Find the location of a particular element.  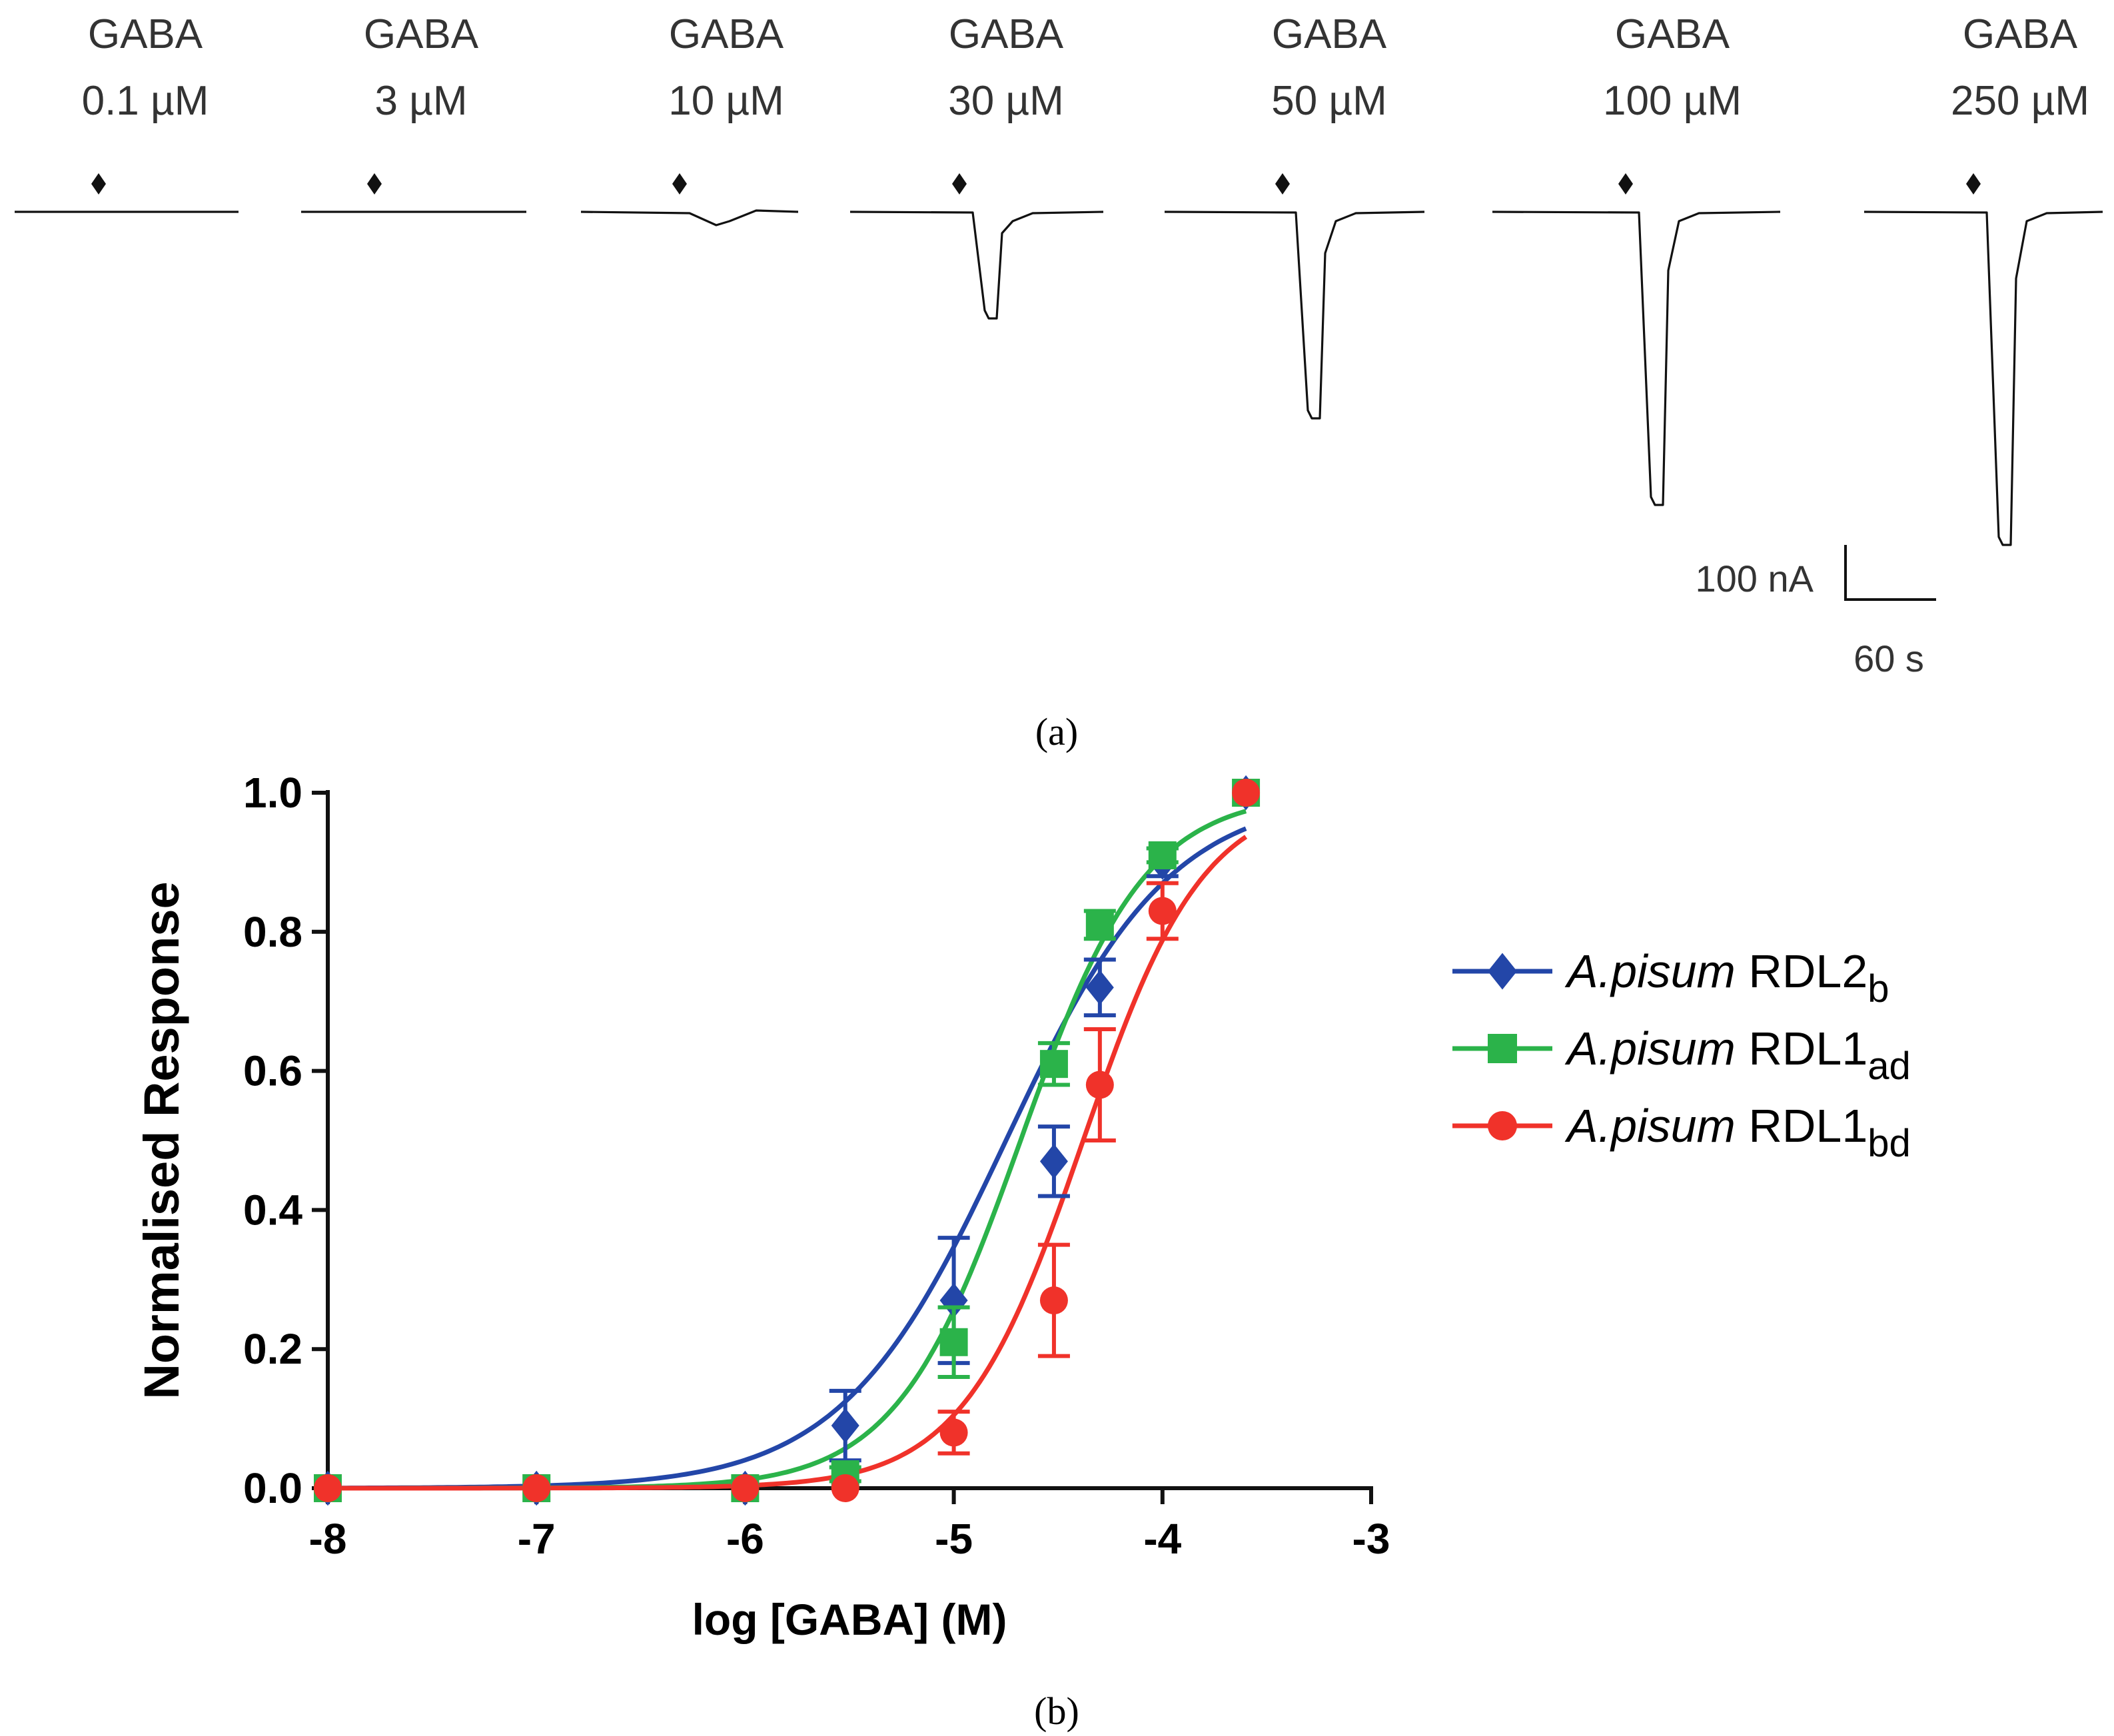

legend-label: A.pisum RDL2b is located at coordinates (1726, 978).